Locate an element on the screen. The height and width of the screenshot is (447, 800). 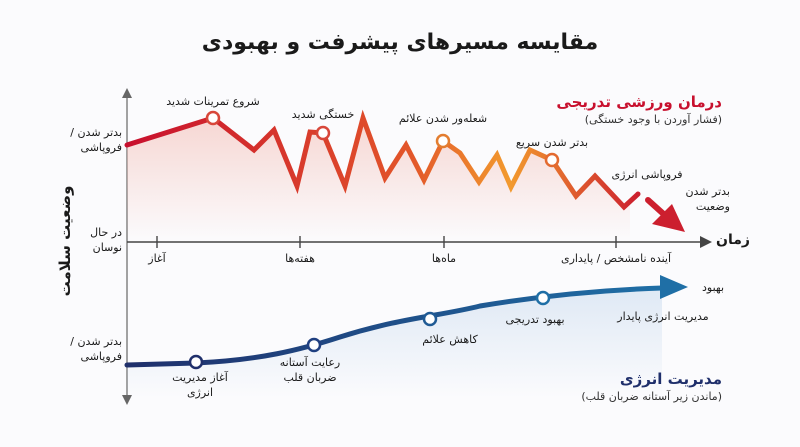
x-axis-arrow is located at coordinates (706, 242).